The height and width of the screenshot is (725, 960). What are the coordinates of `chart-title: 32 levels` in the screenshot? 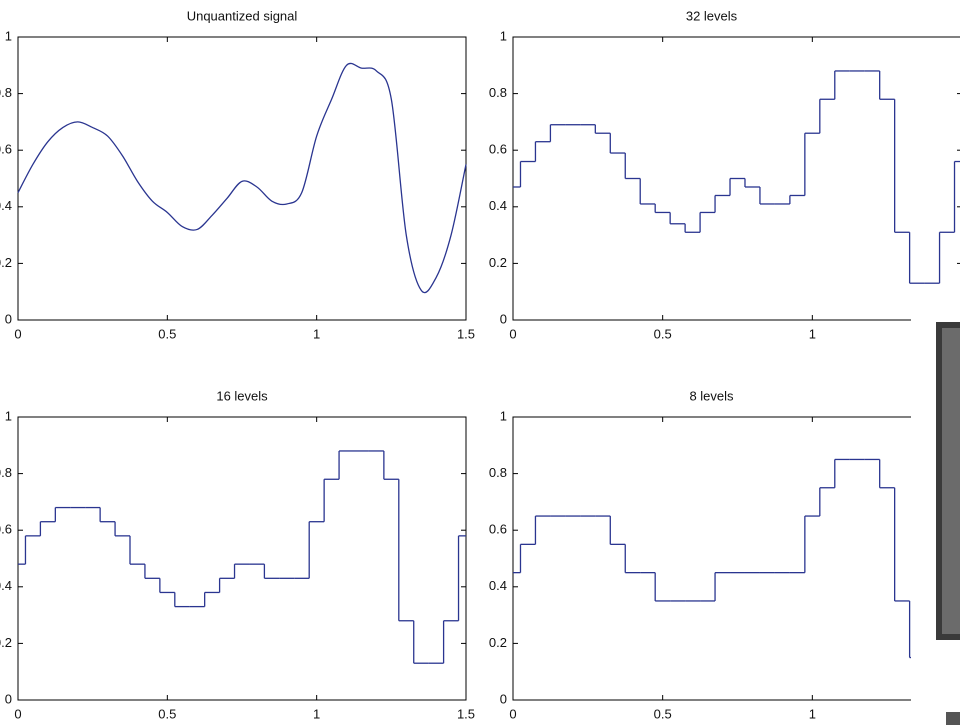 It's located at (712, 15).